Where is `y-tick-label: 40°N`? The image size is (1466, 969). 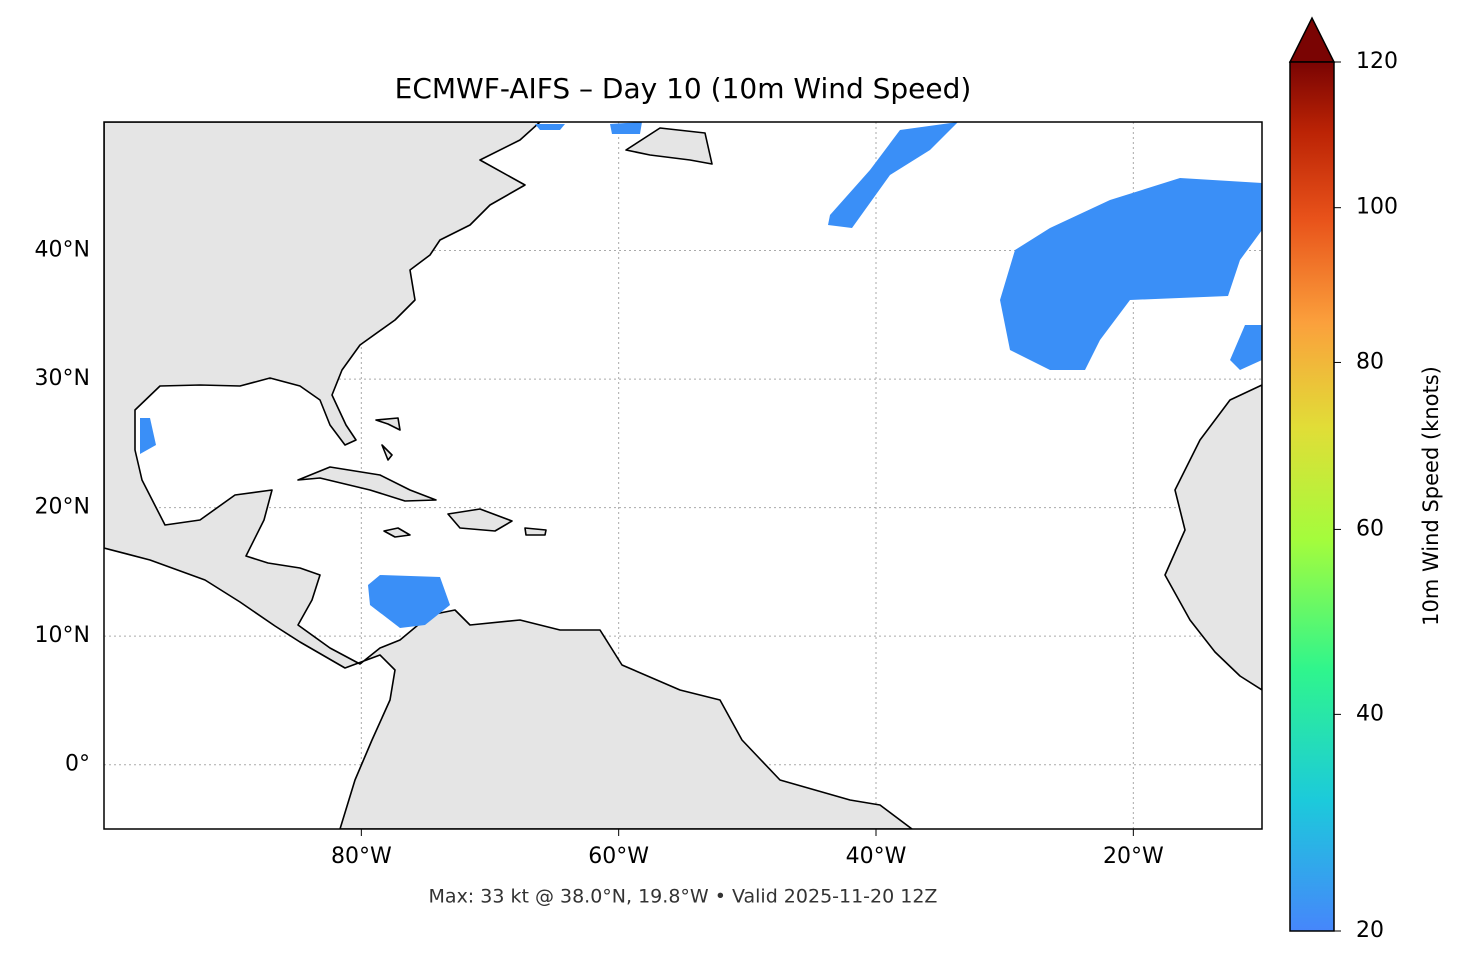 y-tick-label: 40°N is located at coordinates (62, 250).